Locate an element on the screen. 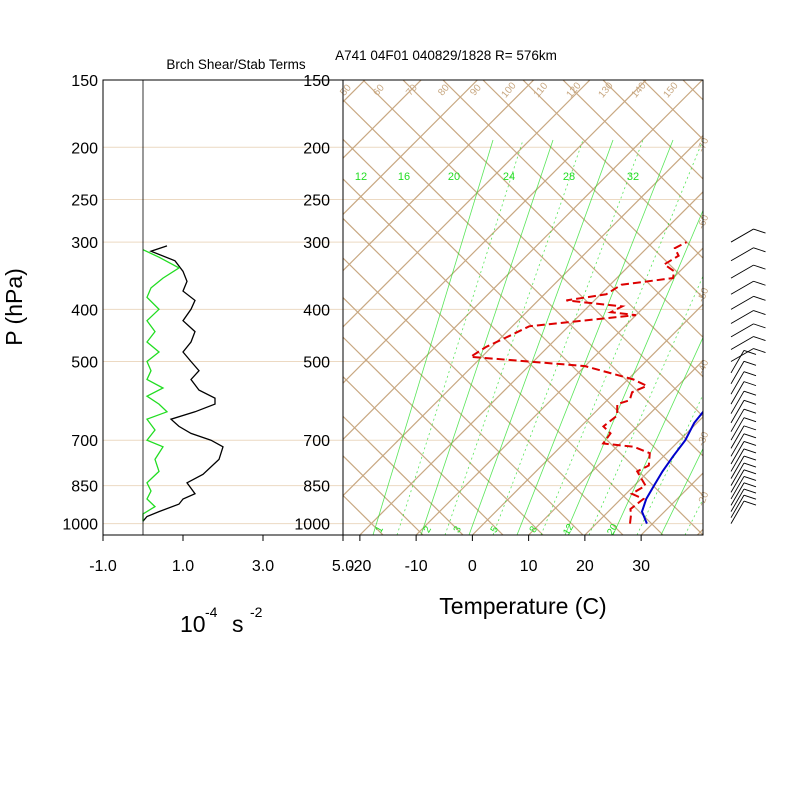 The width and height of the screenshot is (800, 800). adiabat-label: -20 is located at coordinates (703, 499).